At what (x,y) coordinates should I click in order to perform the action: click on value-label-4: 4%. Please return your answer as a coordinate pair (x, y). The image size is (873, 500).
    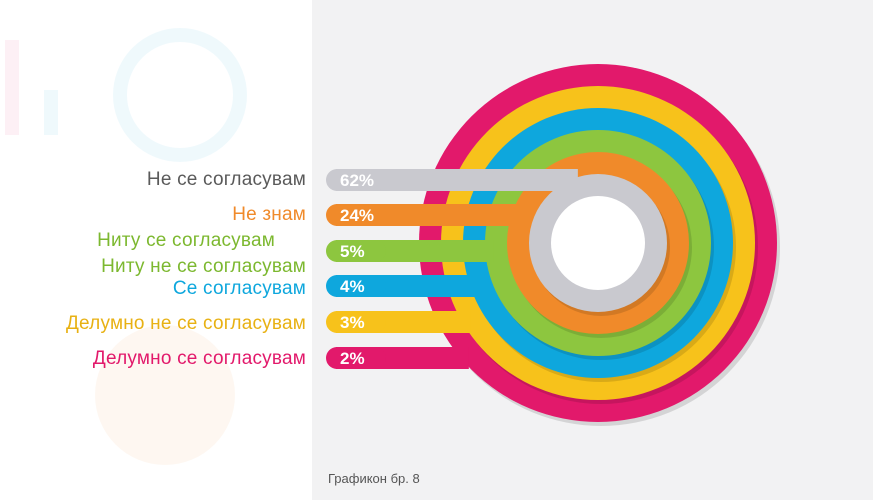
    Looking at the image, I should click on (352, 286).